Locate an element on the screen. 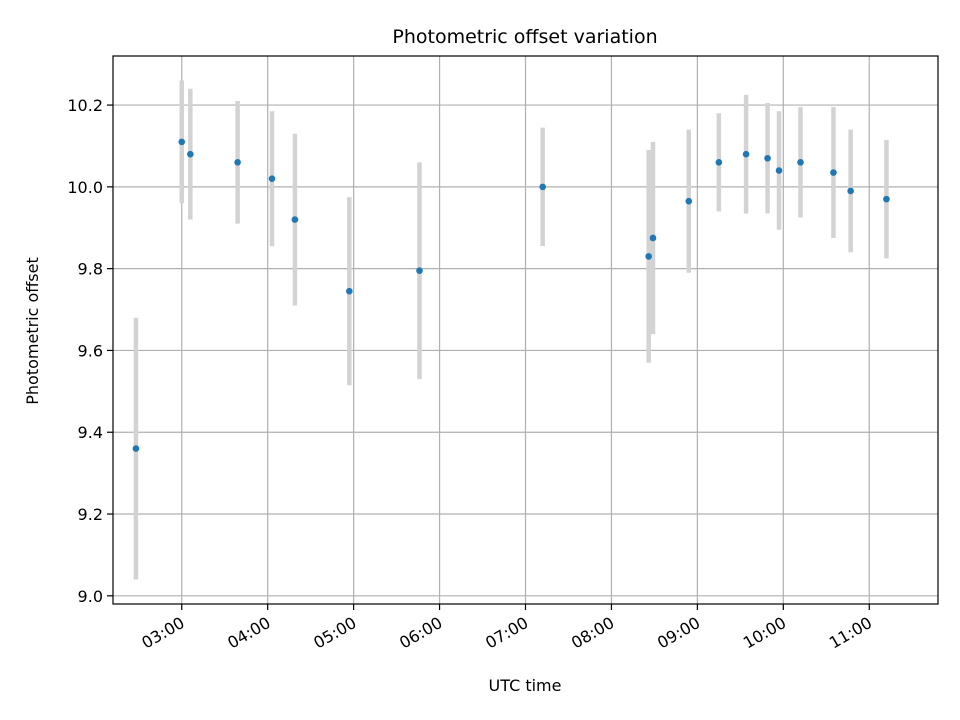 The width and height of the screenshot is (960, 720). y-tick-label: 9.4 is located at coordinates (90, 432).